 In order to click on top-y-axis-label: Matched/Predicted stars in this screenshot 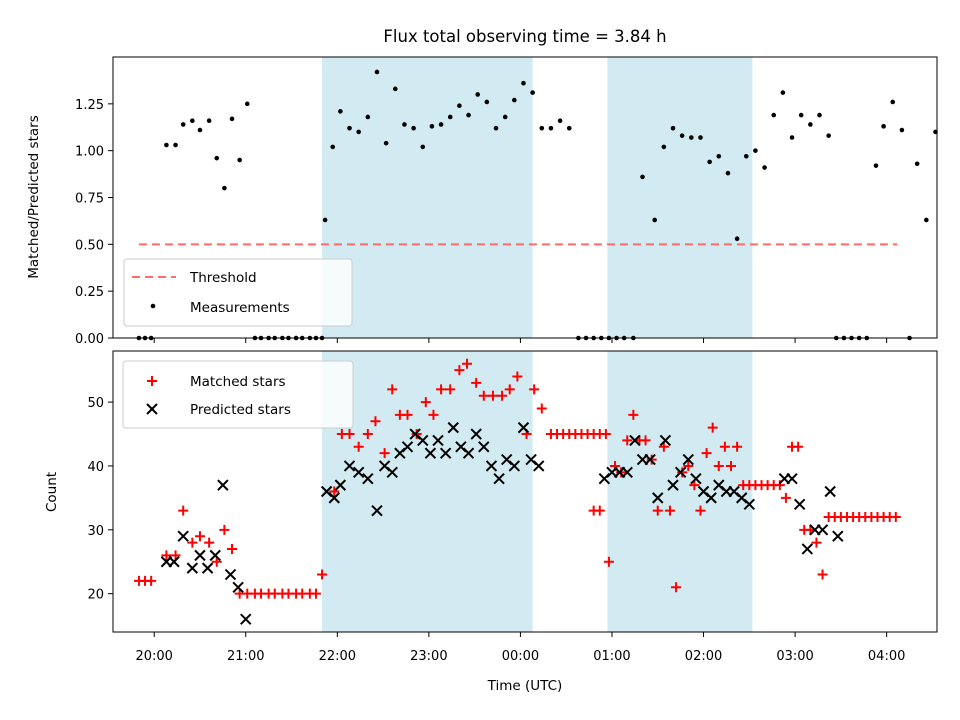, I will do `click(34, 196)`.